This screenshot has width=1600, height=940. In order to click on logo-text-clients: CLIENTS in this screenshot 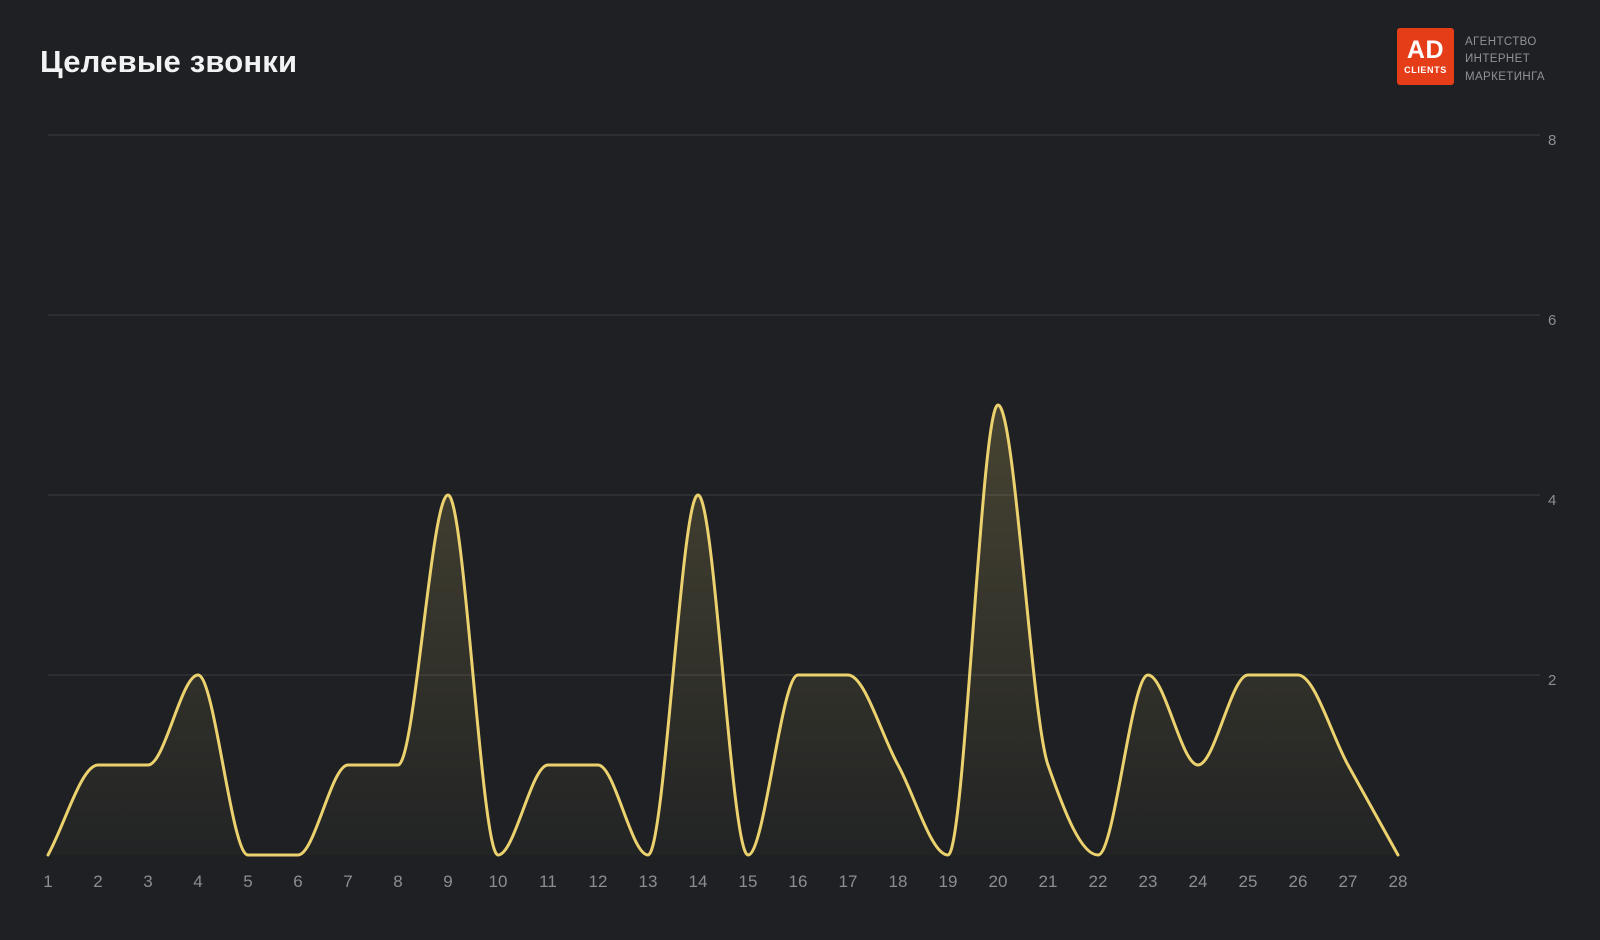, I will do `click(1425, 70)`.